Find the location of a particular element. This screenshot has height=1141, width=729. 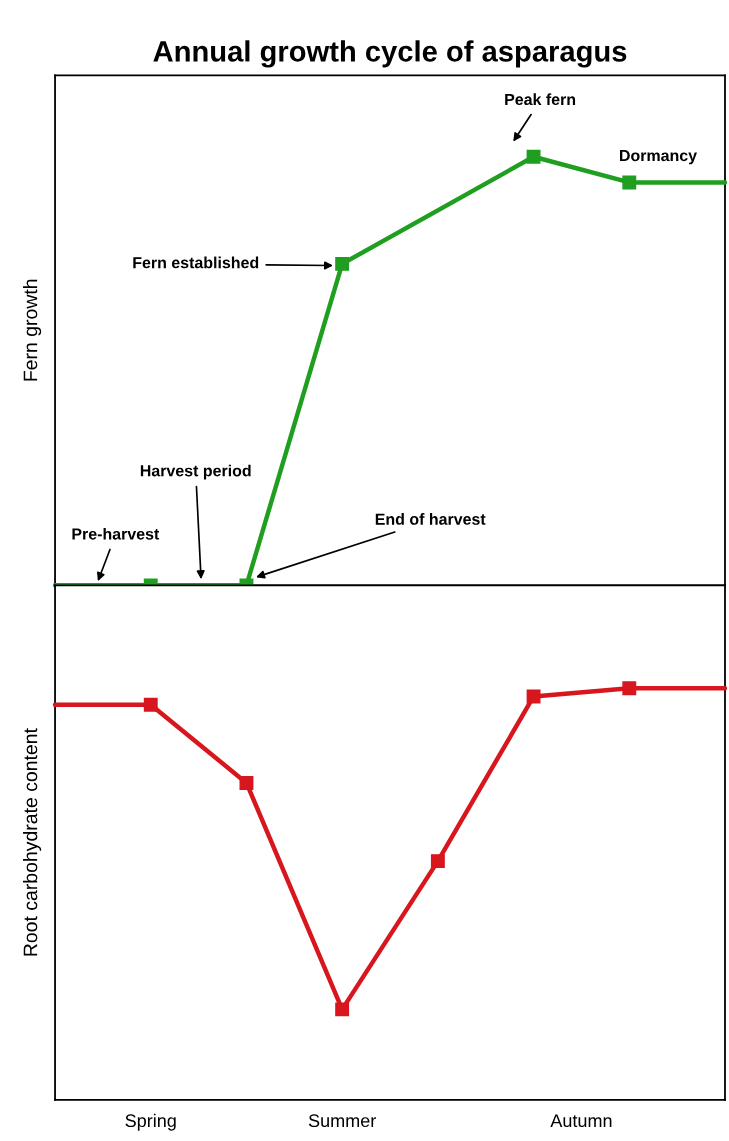

annotation: Pre-harvest is located at coordinates (116, 533).